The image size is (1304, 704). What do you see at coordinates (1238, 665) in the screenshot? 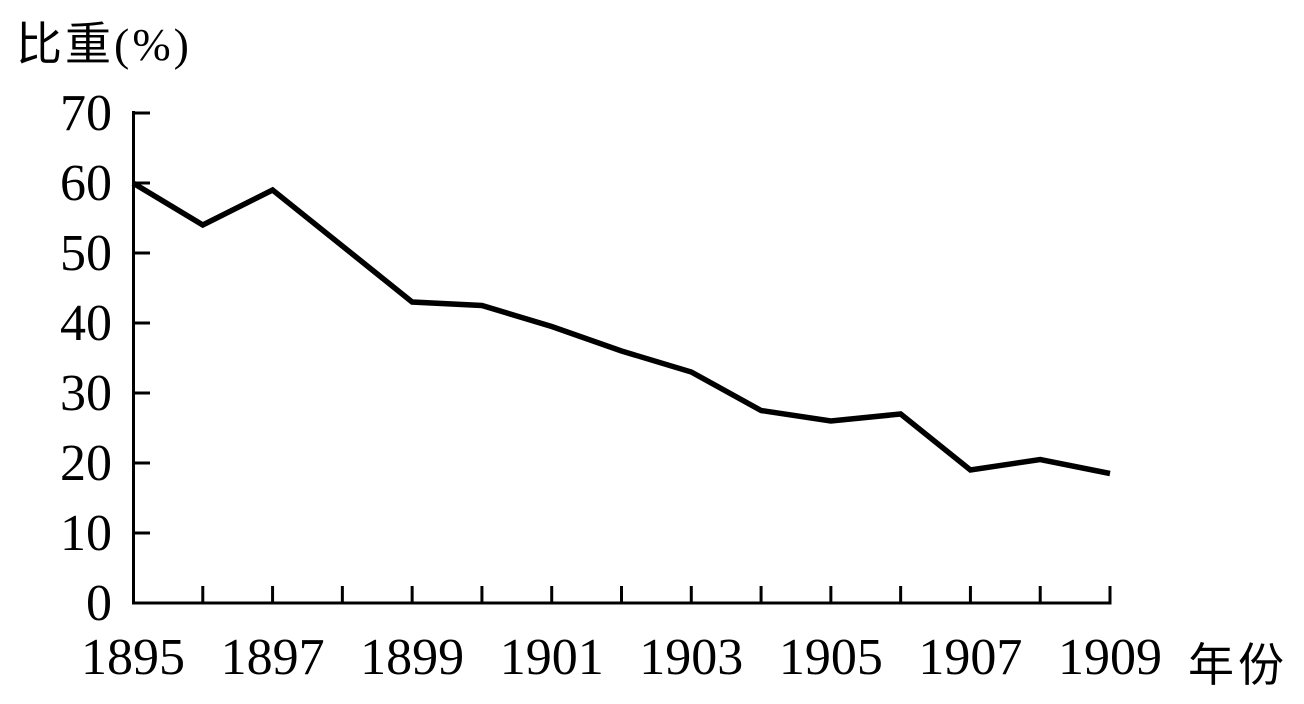
I see `x-axis-title: 年份` at bounding box center [1238, 665].